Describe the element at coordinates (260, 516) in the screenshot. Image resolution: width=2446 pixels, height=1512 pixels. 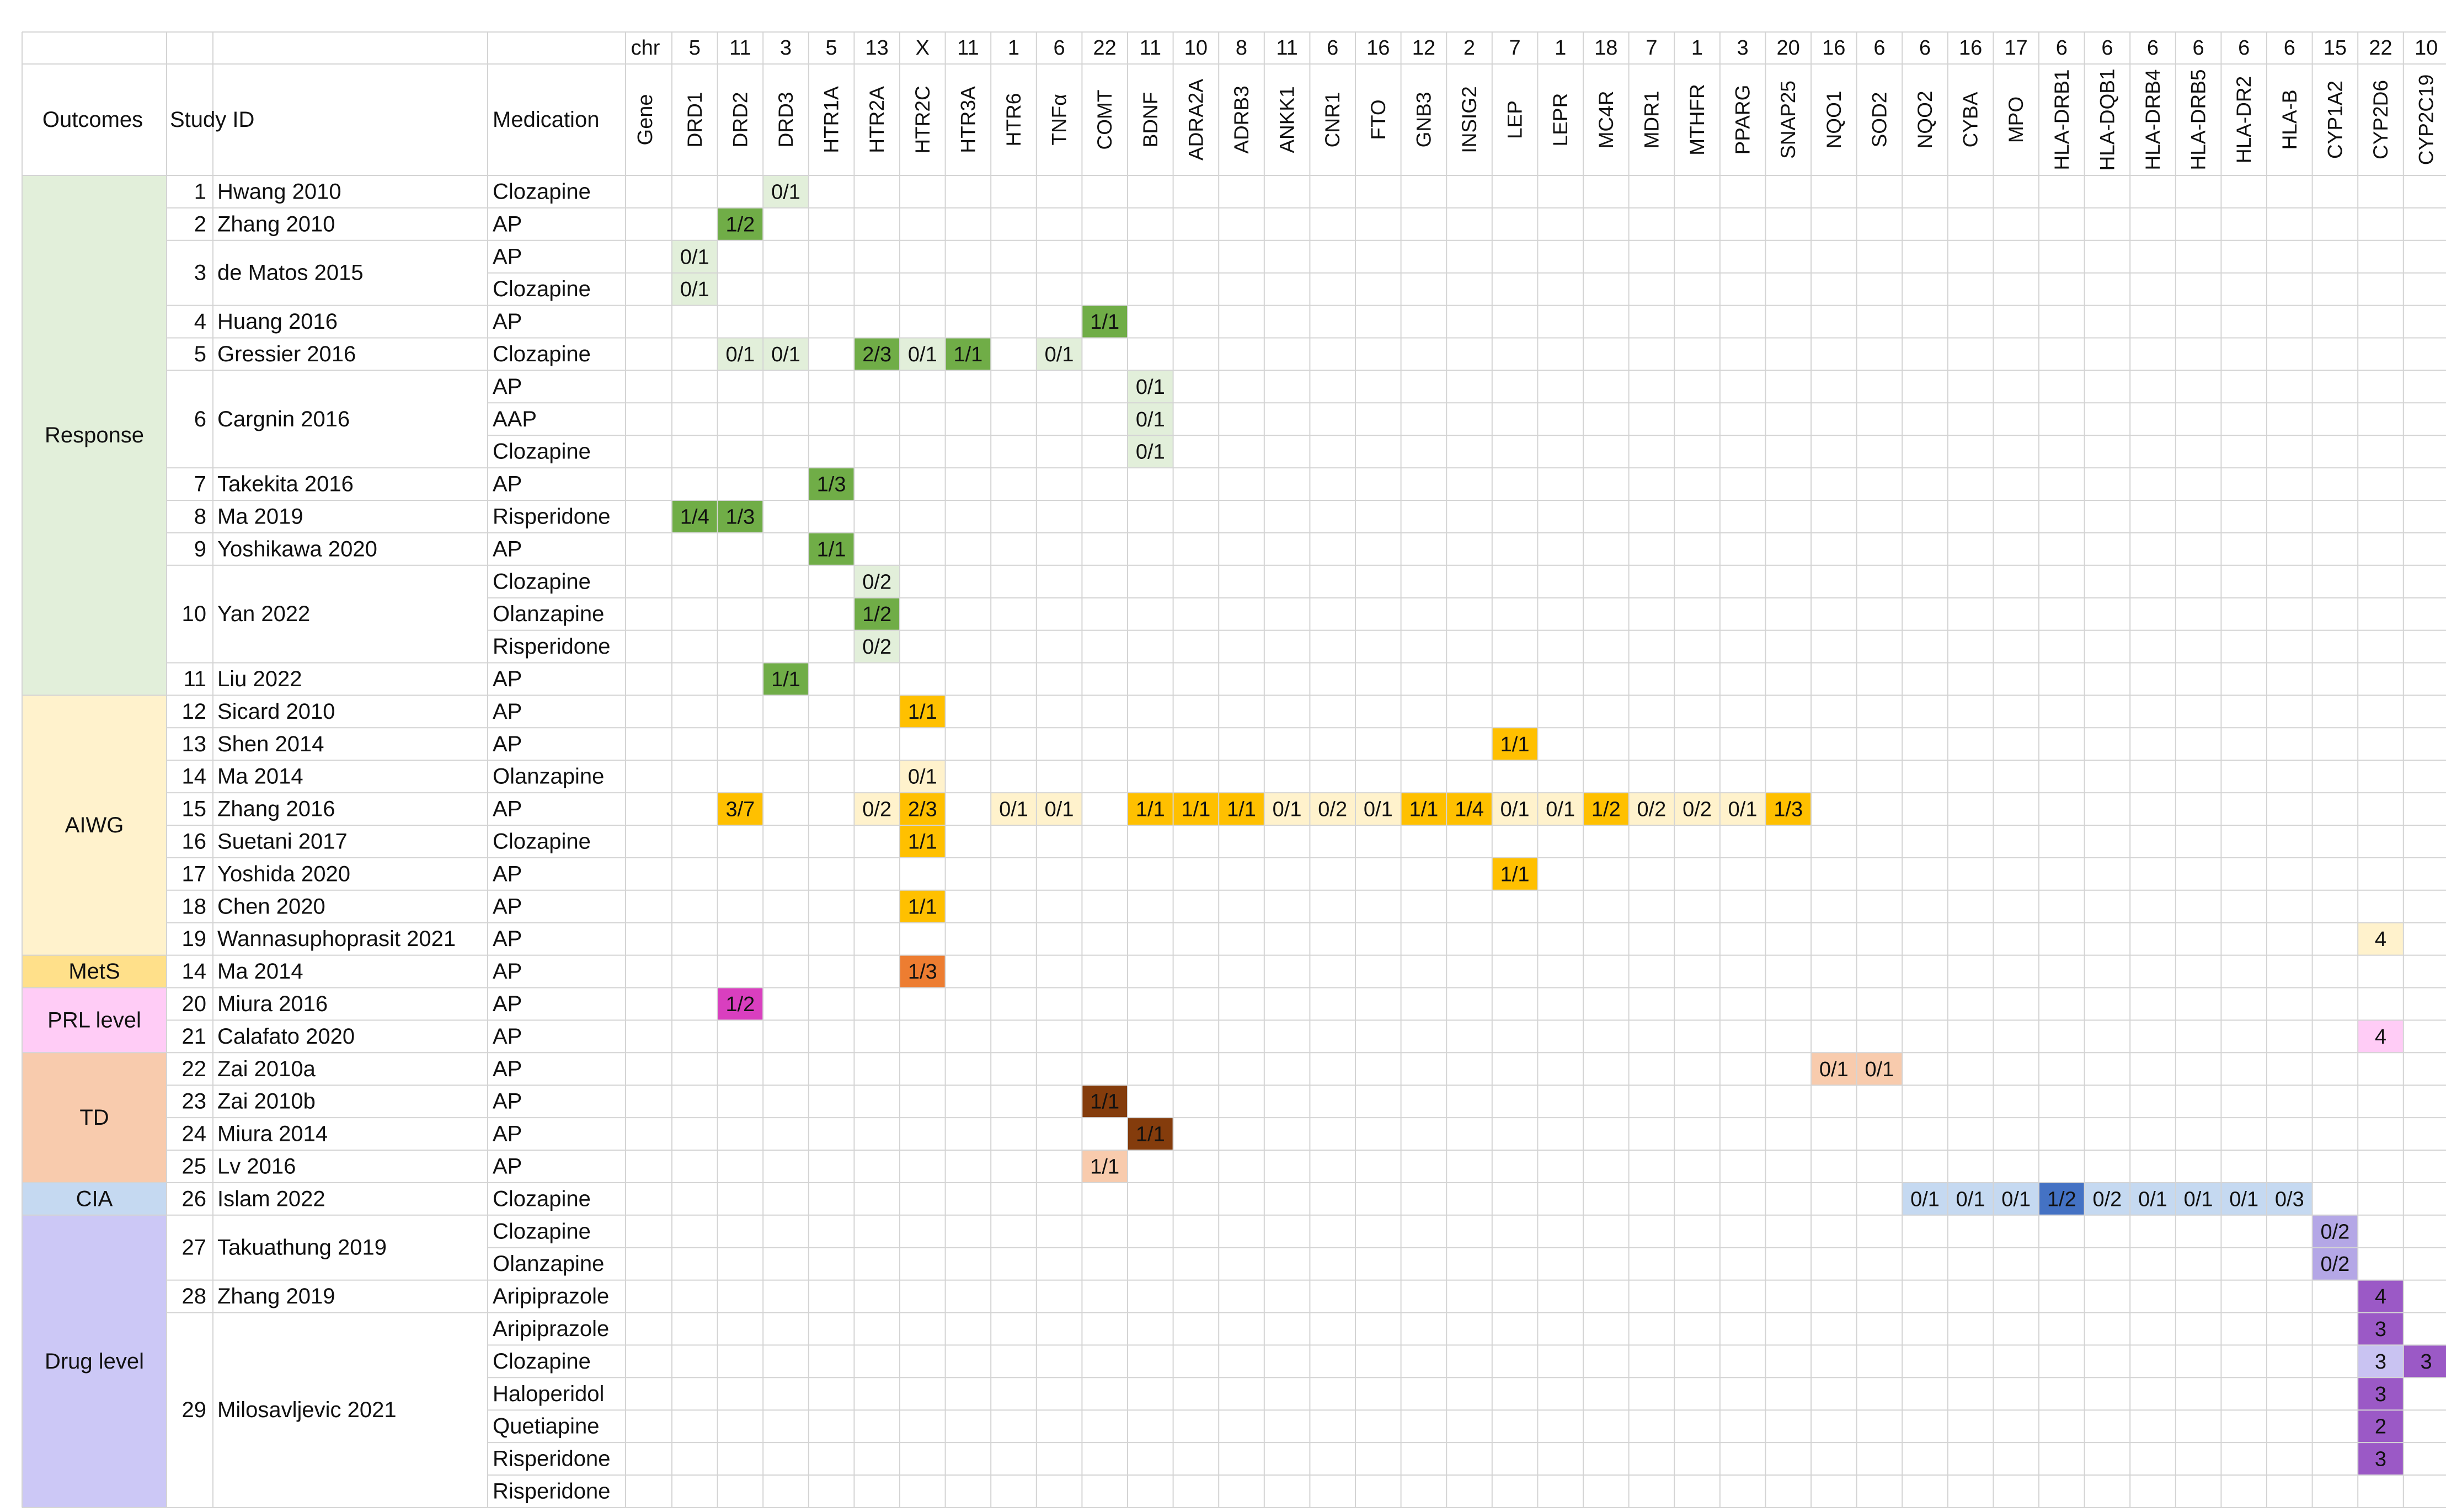
I see `study-name: Ma 2019` at that location.